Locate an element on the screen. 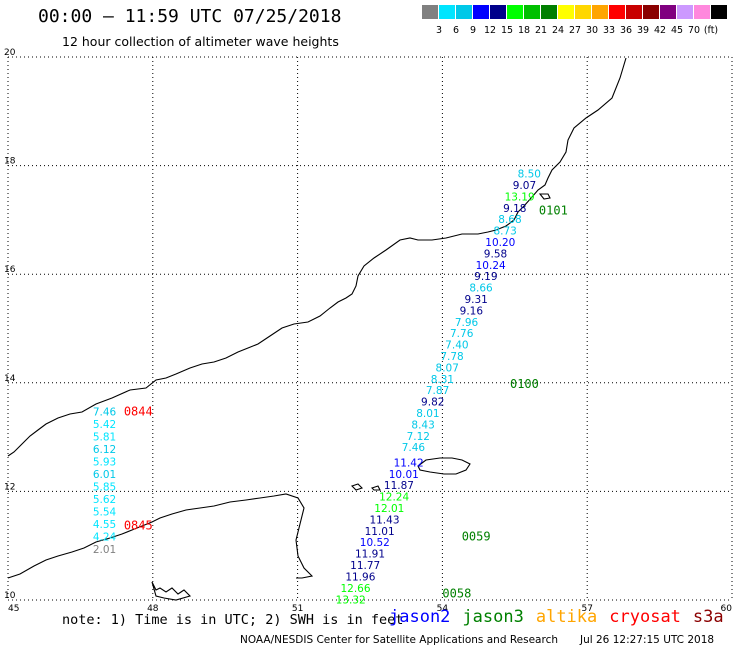 Image resolution: width=740 pixels, height=650 pixels. wave-height-value: 9.58 is located at coordinates (495, 254).